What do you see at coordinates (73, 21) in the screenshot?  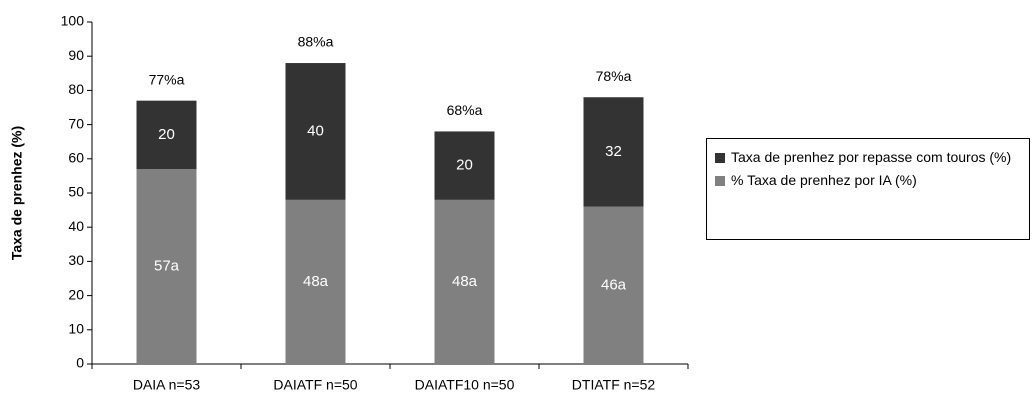 I see `y-tick-label: 100` at bounding box center [73, 21].